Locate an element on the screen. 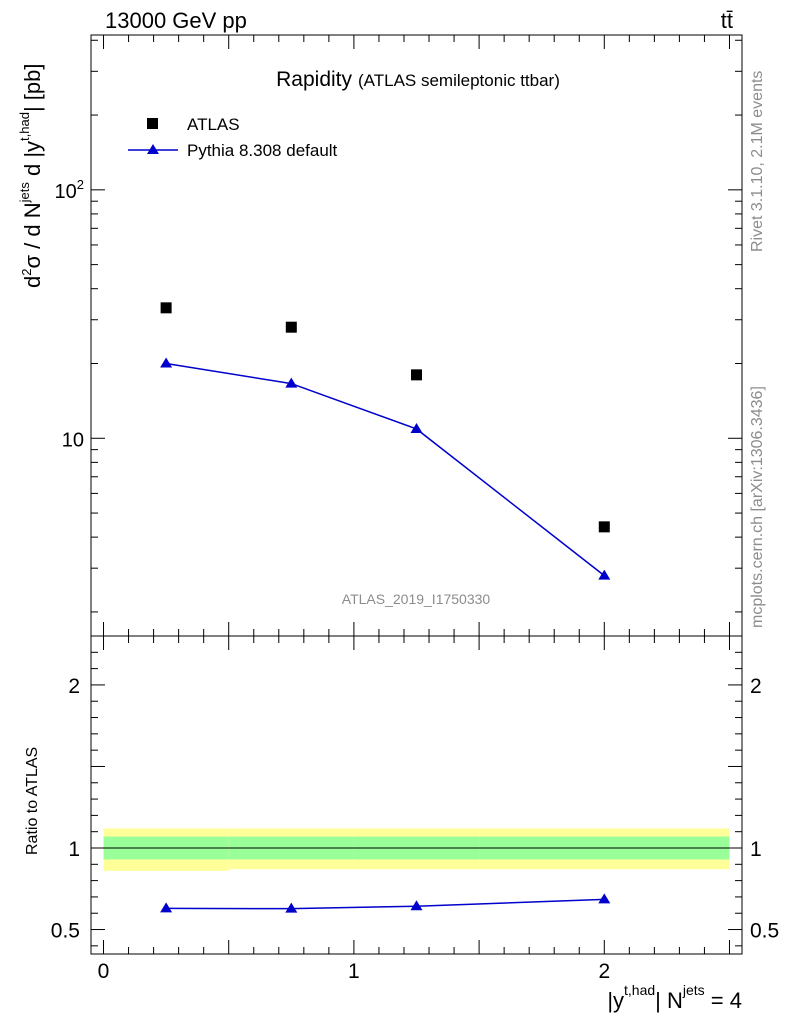 The image size is (786, 1024). chart-subtitle: (ATLAS semileptonic ttbar) is located at coordinates (459, 80).